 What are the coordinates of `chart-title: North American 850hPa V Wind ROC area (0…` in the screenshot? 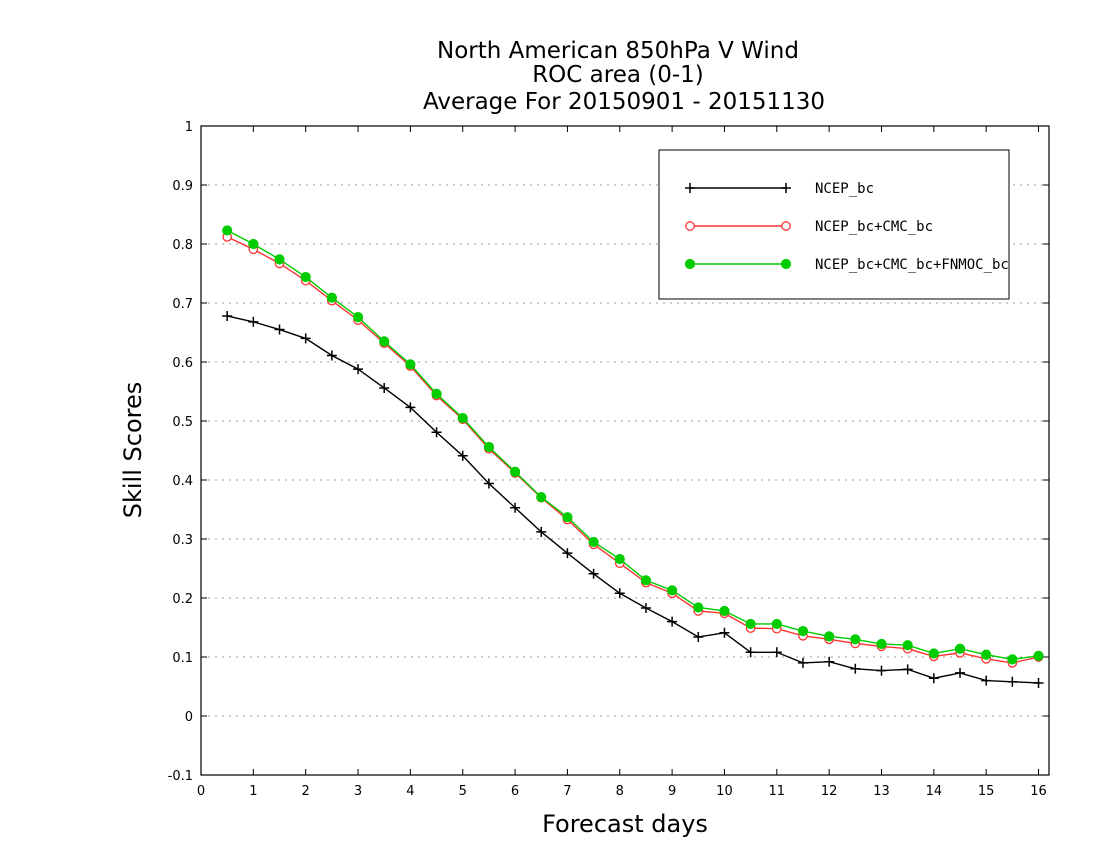 It's located at (624, 76).